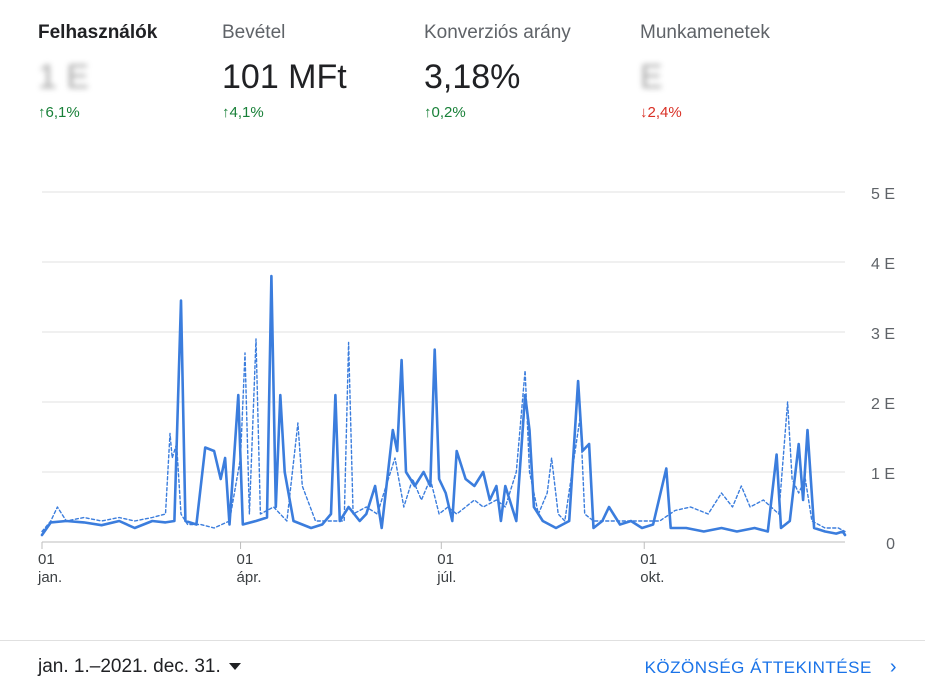 This screenshot has width=925, height=694. What do you see at coordinates (129, 666) in the screenshot?
I see `date-range-label: jan. 1.–2021. dec. 31.` at bounding box center [129, 666].